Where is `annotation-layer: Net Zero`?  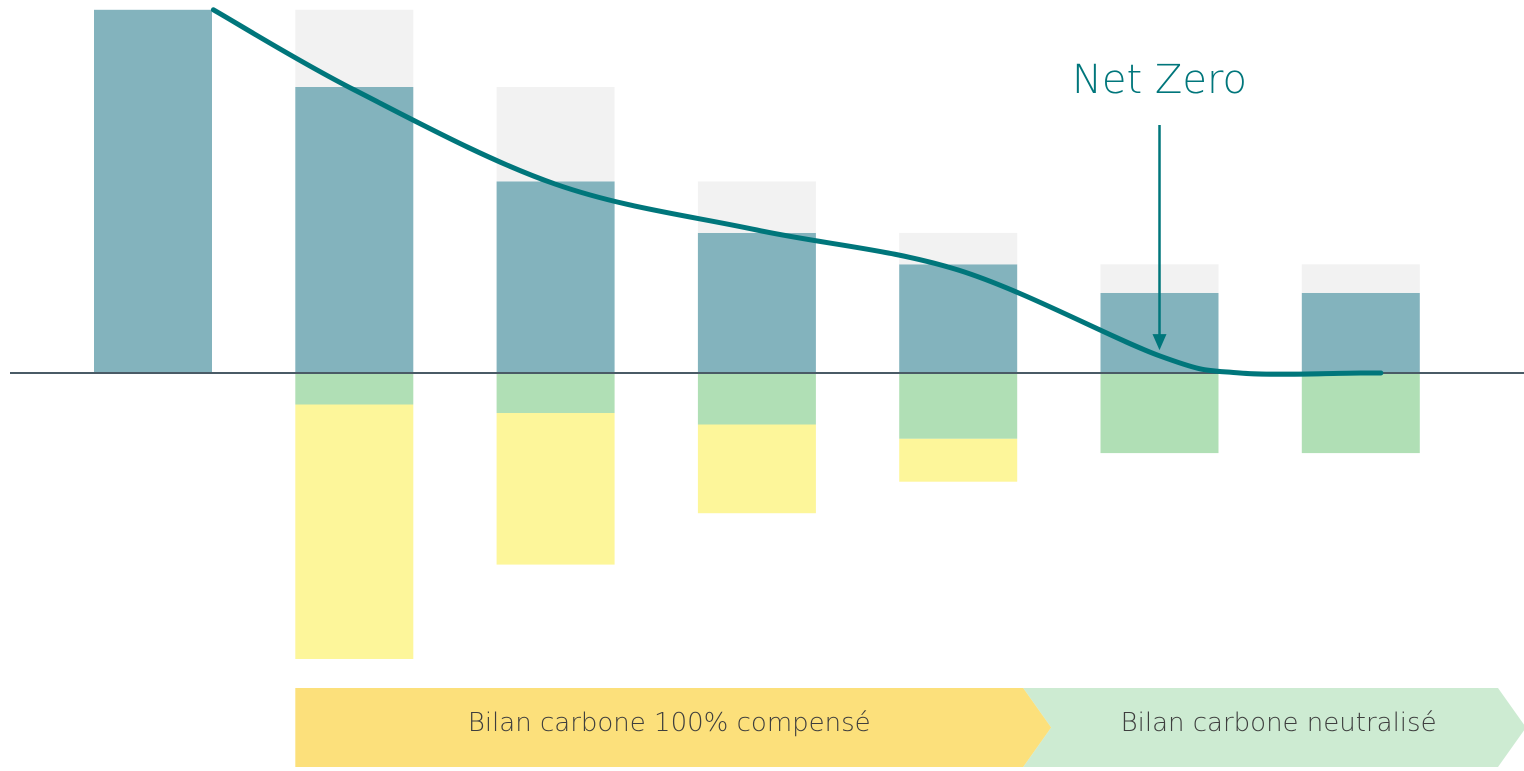 annotation-layer: Net Zero is located at coordinates (1159, 204).